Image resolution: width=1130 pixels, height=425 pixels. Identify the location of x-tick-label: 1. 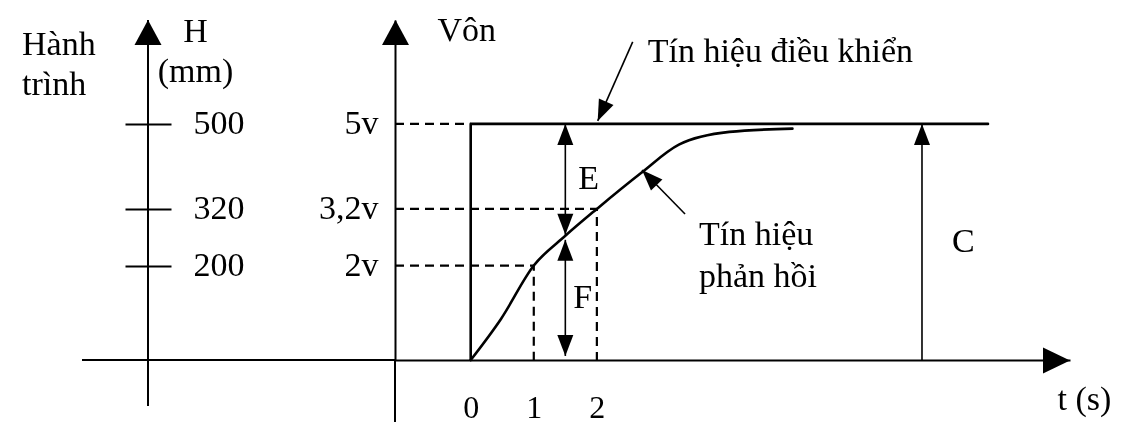
(534, 406).